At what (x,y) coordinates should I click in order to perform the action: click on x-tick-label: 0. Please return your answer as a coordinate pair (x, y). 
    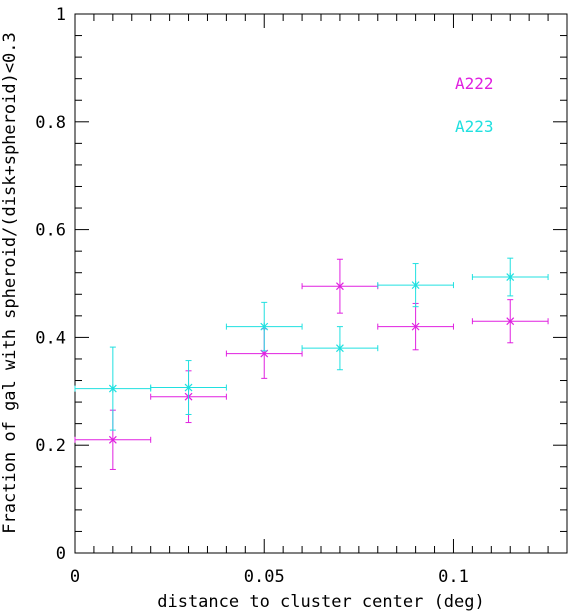
    Looking at the image, I should click on (75, 577).